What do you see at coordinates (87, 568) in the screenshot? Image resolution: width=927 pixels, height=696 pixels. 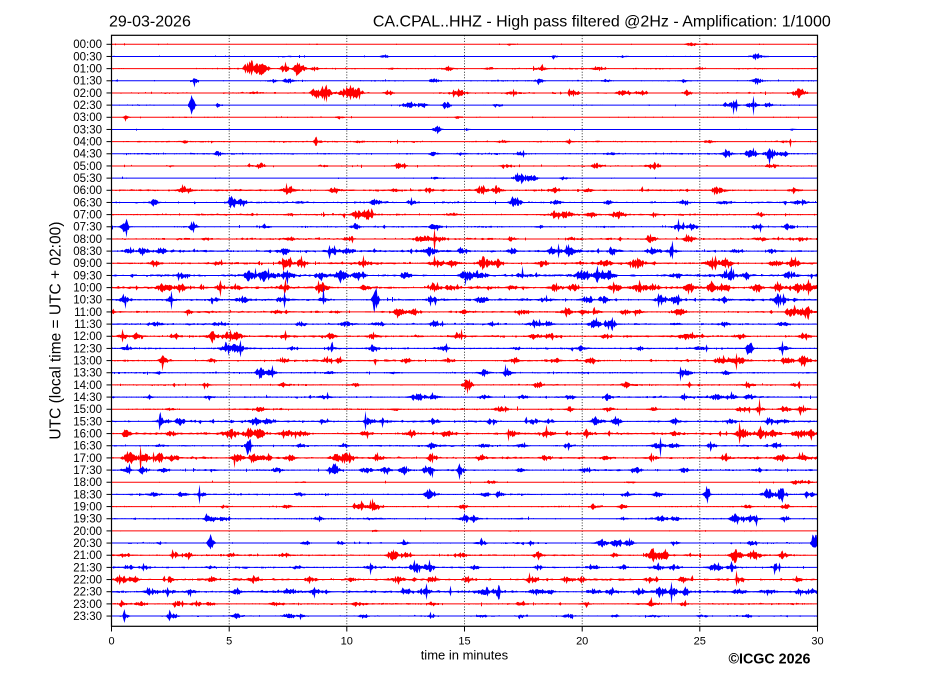 I see `svg-text: 21:30` at bounding box center [87, 568].